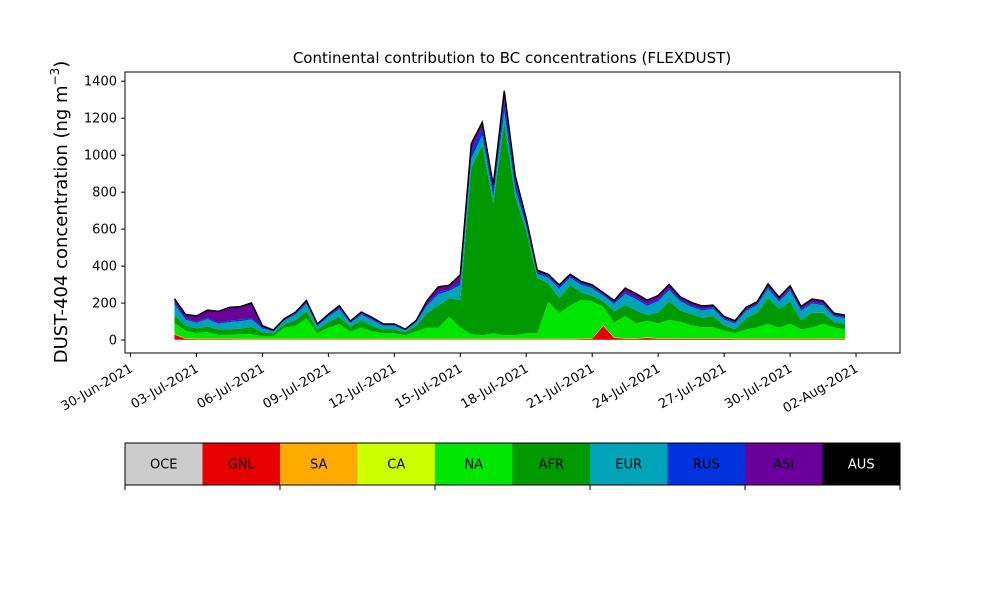 This screenshot has height=600, width=1000. Describe the element at coordinates (104, 267) in the screenshot. I see `y-tick-label: 400` at that location.